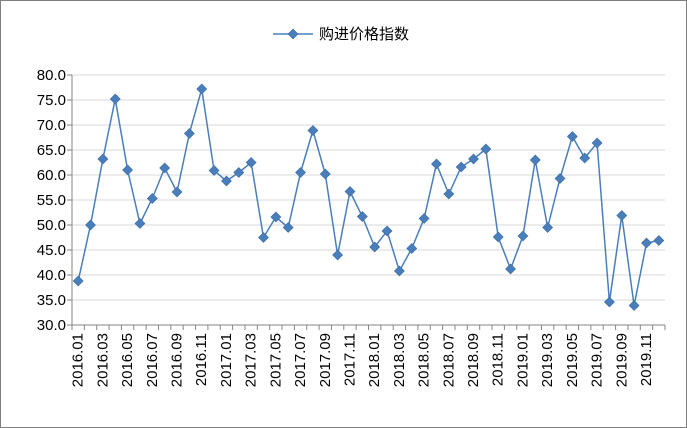 This screenshot has width=687, height=428. Describe the element at coordinates (51, 100) in the screenshot. I see `y-tick-label: 75.0` at that location.